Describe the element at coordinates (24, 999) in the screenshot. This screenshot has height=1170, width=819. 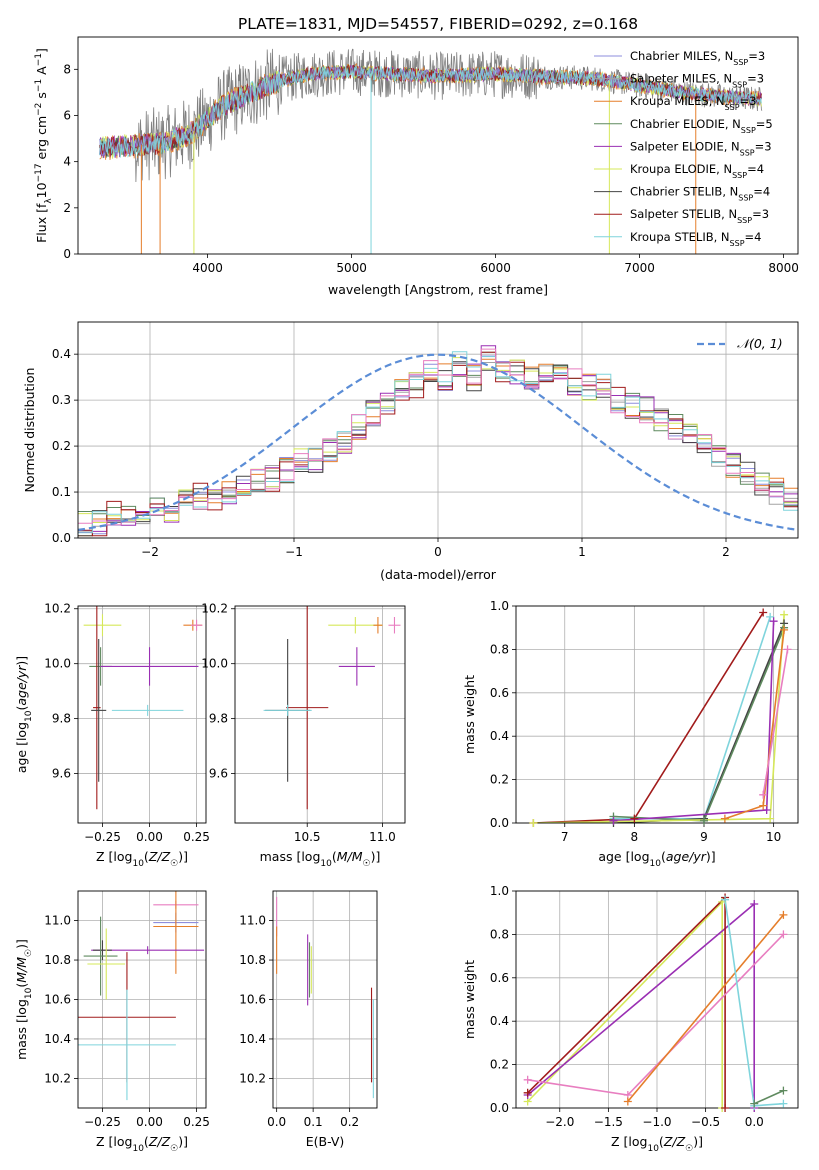
I see `y-axis-label: mass [log10(M/M☉)]` at that location.